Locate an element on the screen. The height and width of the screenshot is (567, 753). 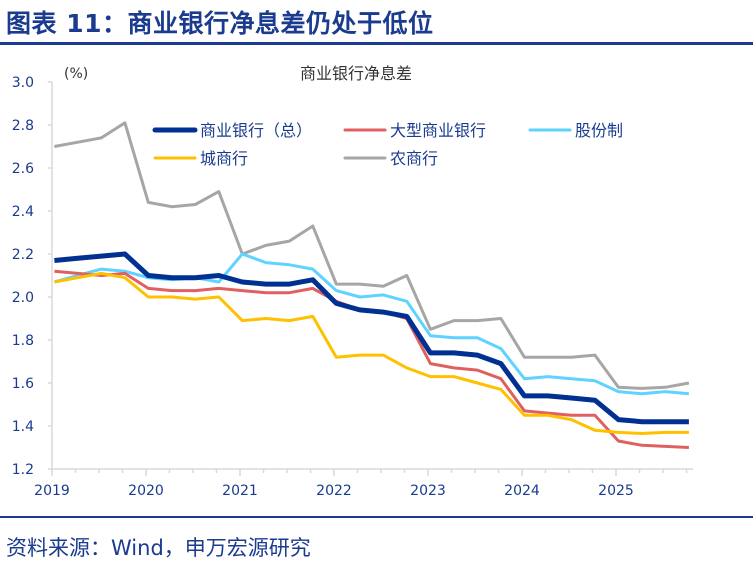
y-tick-label: 2.8 is located at coordinates (23, 126).